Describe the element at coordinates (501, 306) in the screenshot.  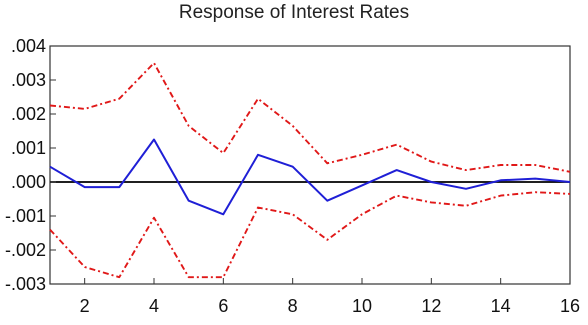
I see `x-tick-label: 14` at that location.